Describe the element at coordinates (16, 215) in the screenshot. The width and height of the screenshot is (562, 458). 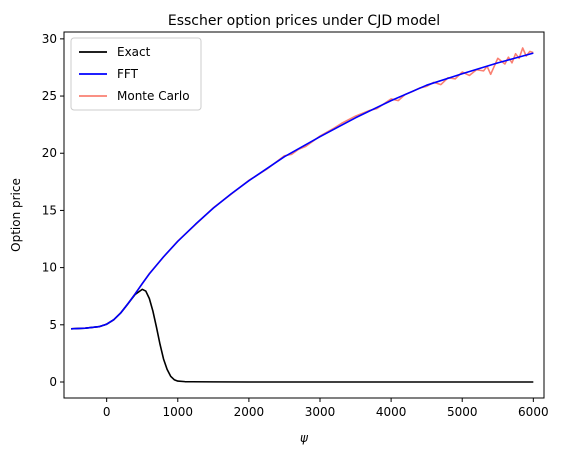
I see `y-axis-title: Option price` at that location.